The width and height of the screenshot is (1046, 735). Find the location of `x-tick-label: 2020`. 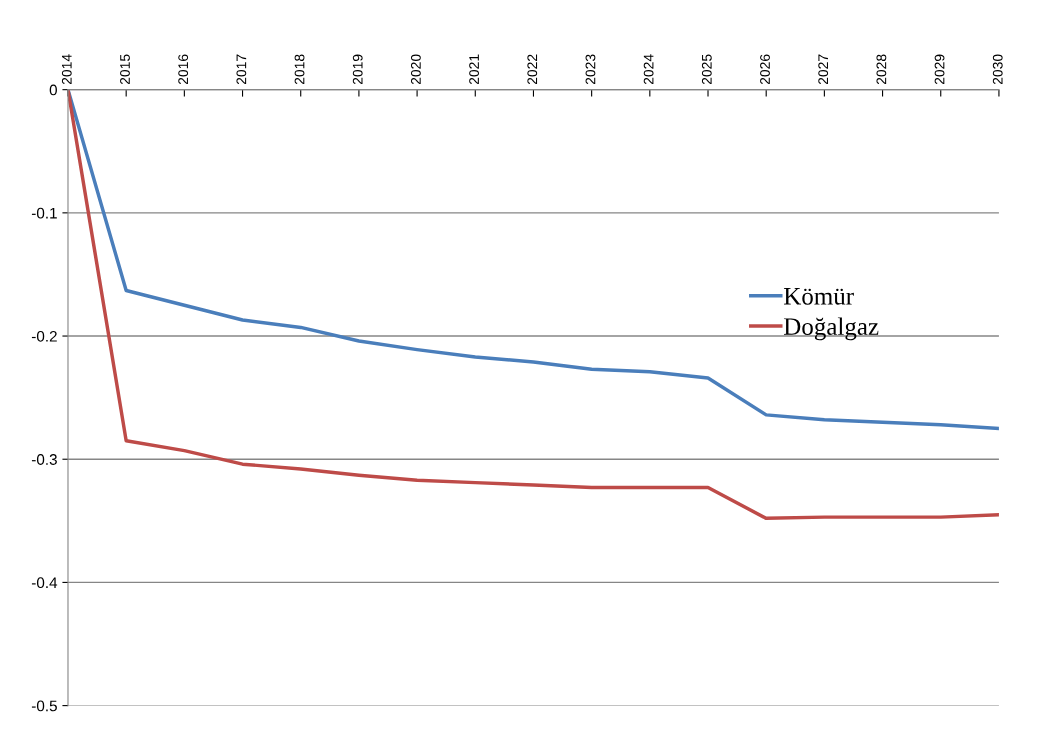

x-tick-label: 2020 is located at coordinates (415, 69).